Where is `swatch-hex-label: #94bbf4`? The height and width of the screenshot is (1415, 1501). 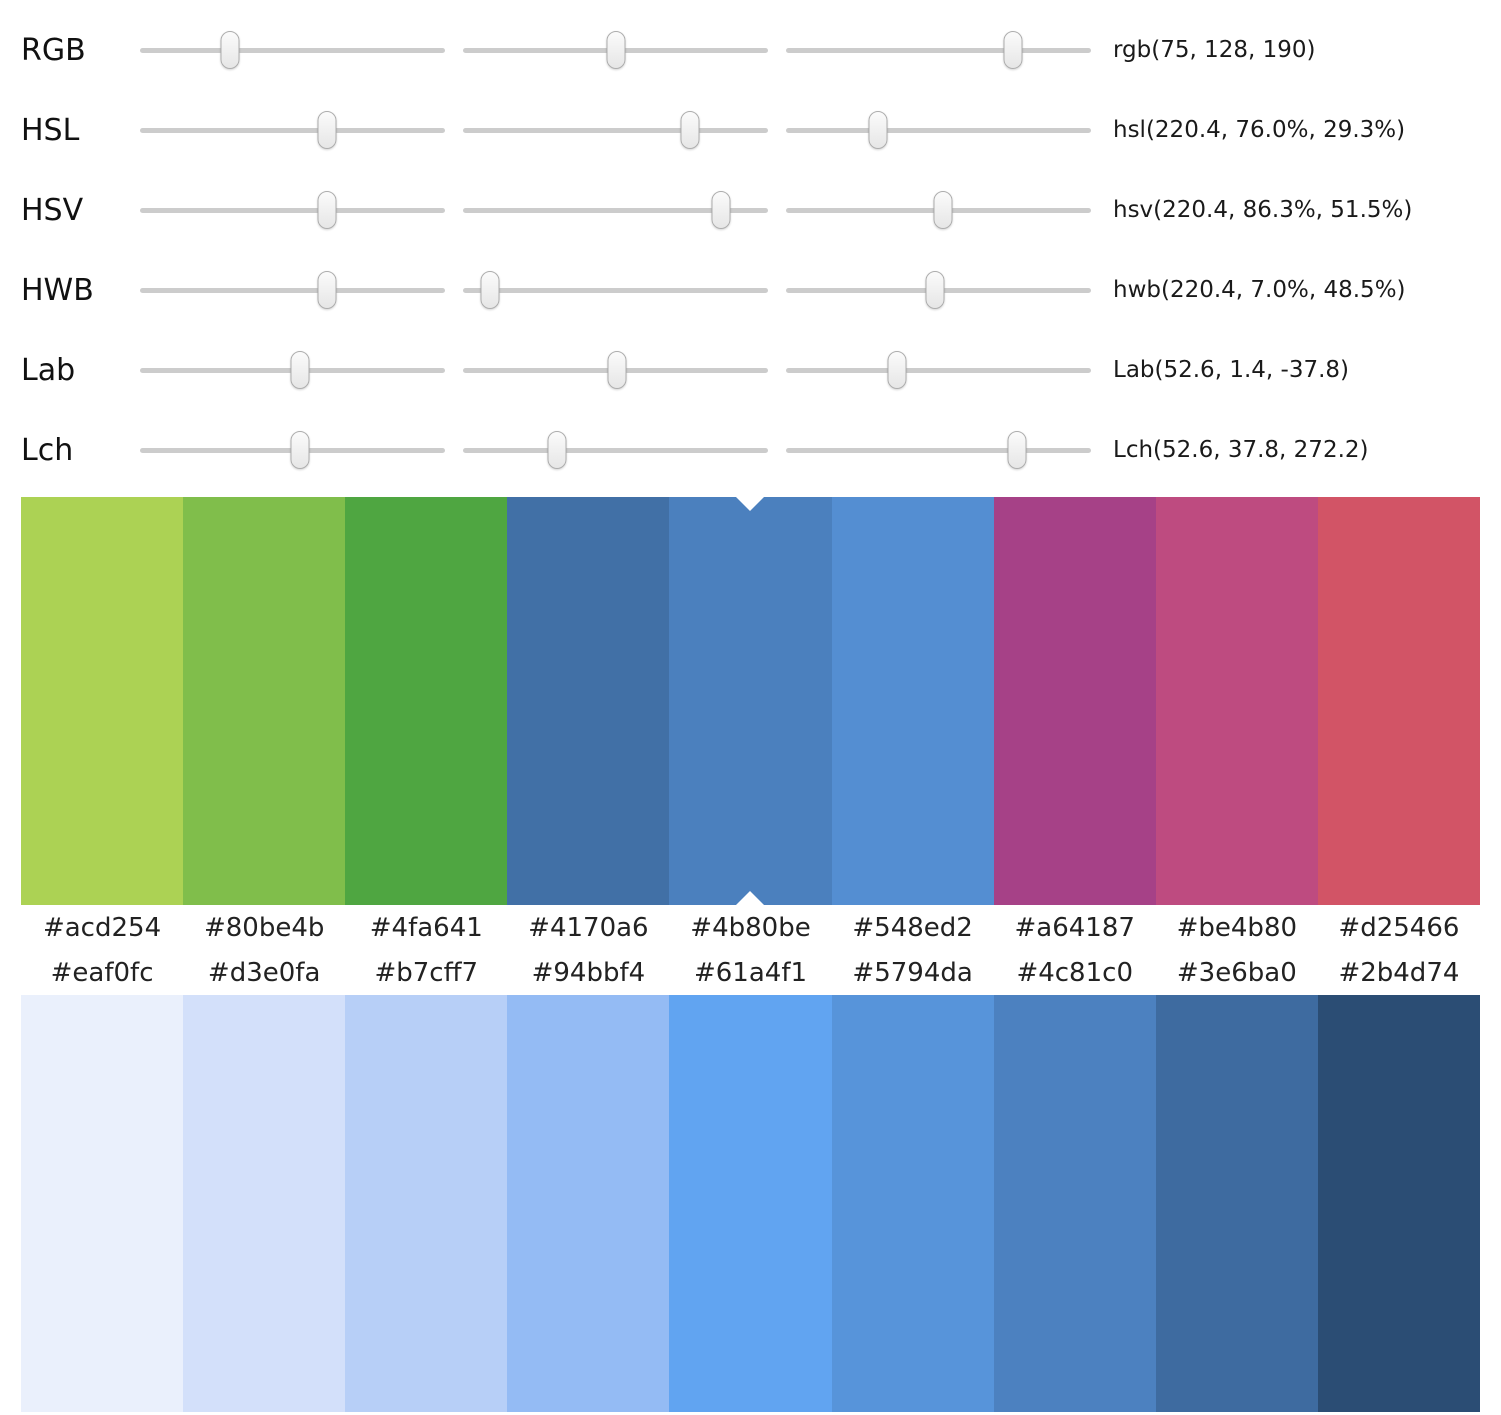 swatch-hex-label: #94bbf4 is located at coordinates (588, 972).